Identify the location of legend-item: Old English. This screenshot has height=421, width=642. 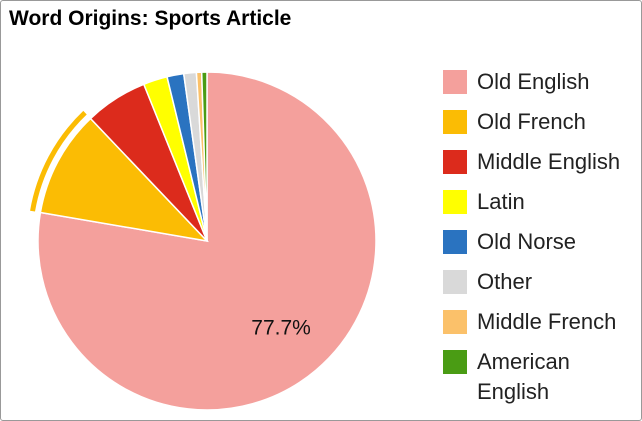
(538, 82).